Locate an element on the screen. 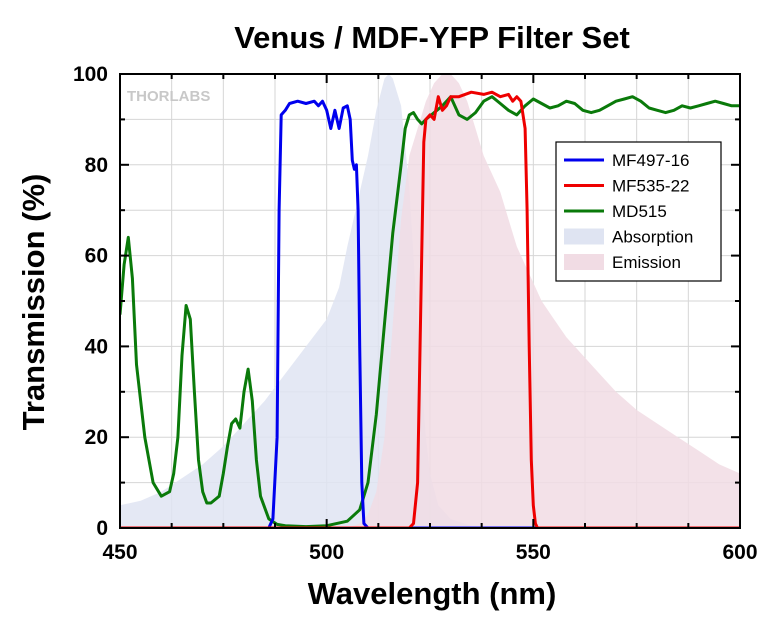  y-tick-label: 100 is located at coordinates (90, 74).